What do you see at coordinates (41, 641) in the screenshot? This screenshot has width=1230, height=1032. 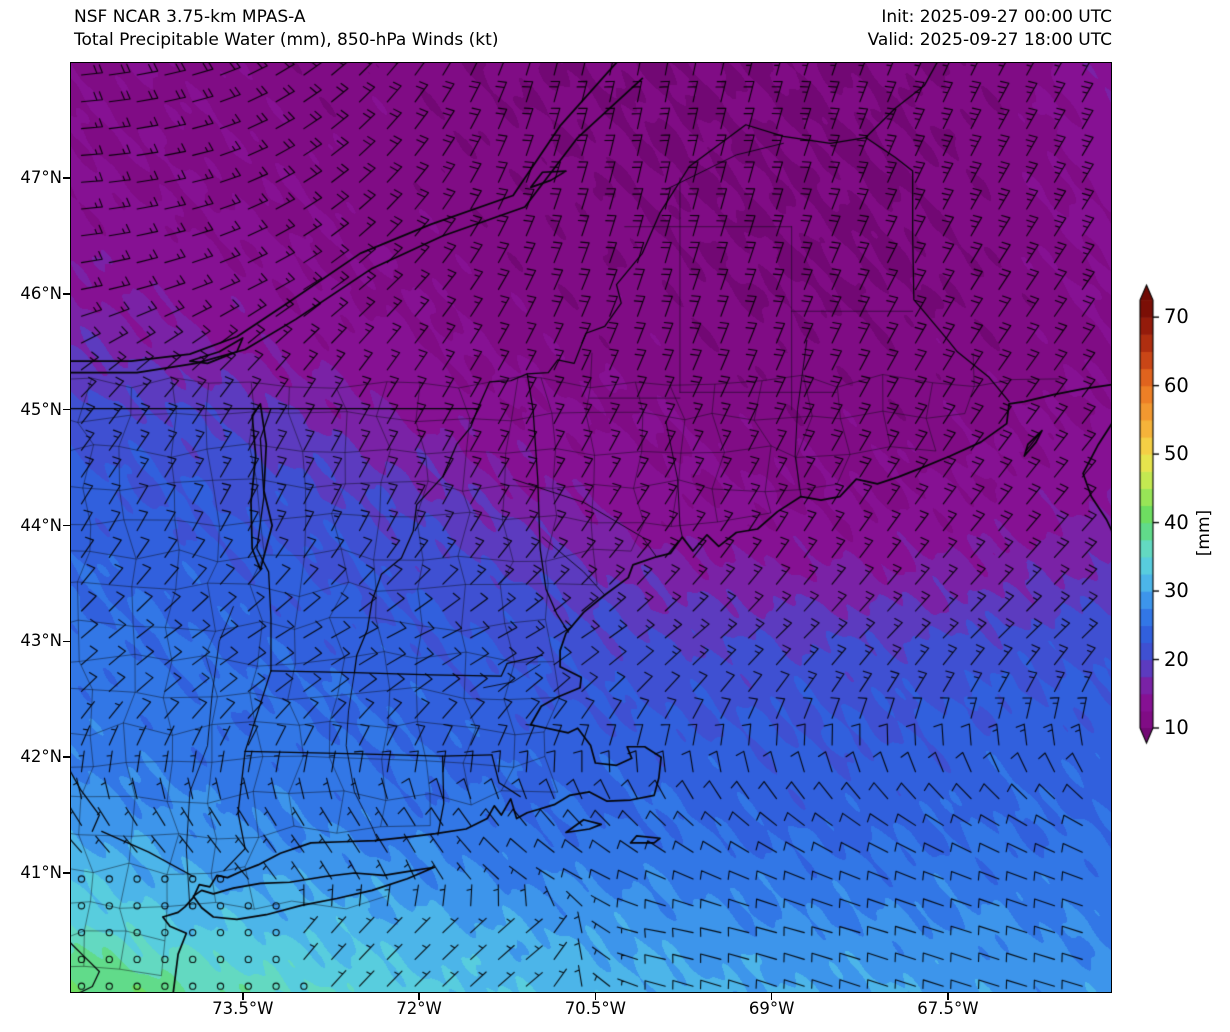 I see `y-tick-label: 43°N` at bounding box center [41, 641].